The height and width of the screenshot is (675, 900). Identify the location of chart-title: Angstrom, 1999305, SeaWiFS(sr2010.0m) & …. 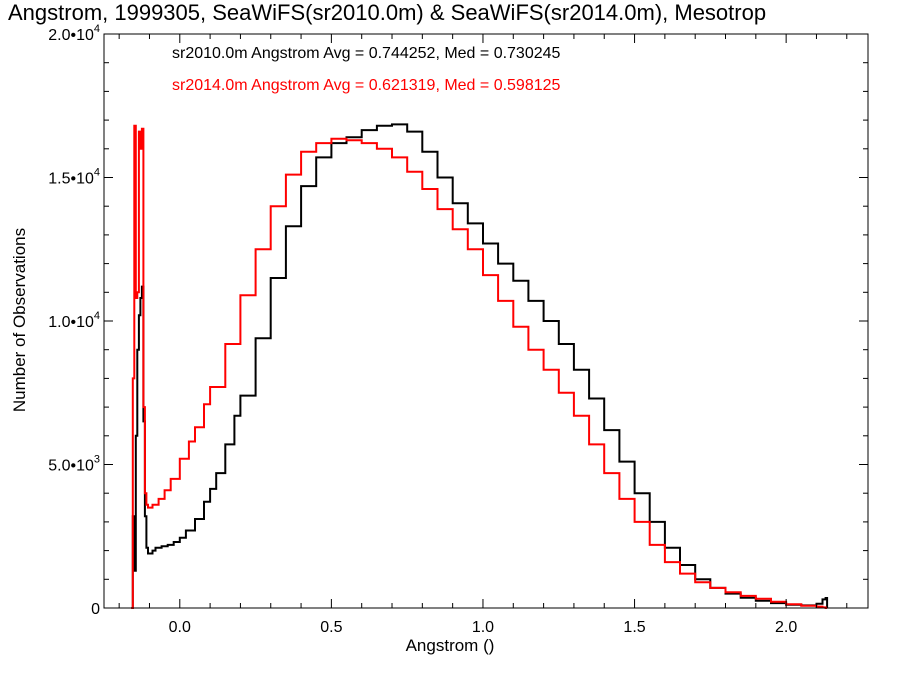
(387, 12).